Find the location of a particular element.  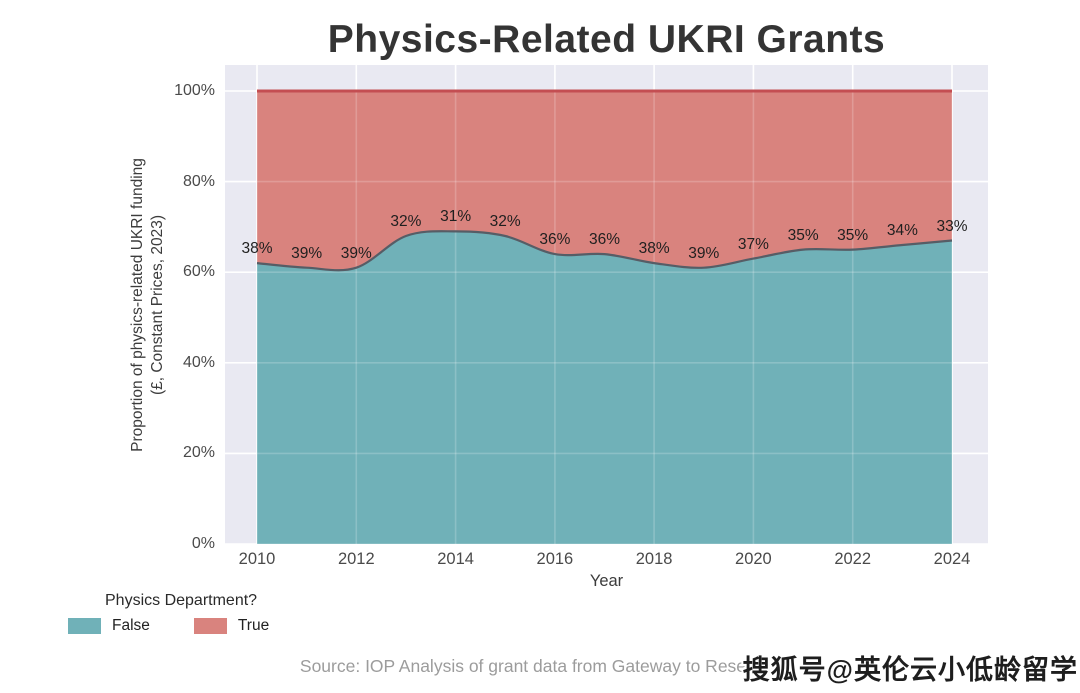

legend-swatch-true is located at coordinates (210, 626).